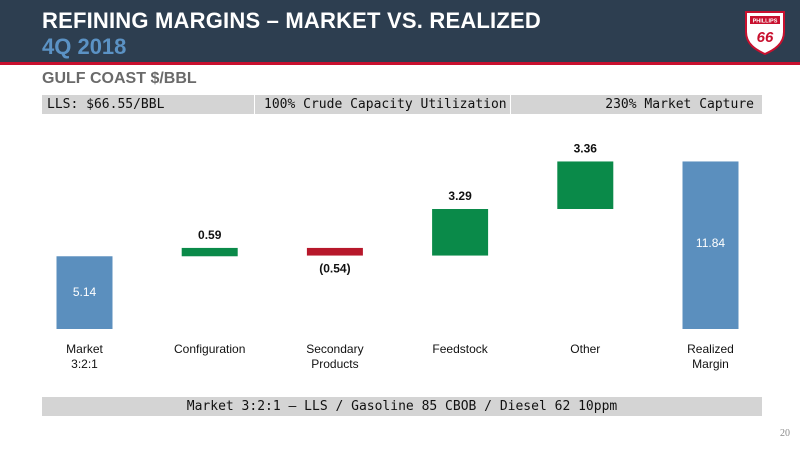  What do you see at coordinates (400, 63) in the screenshot?
I see `header-divider` at bounding box center [400, 63].